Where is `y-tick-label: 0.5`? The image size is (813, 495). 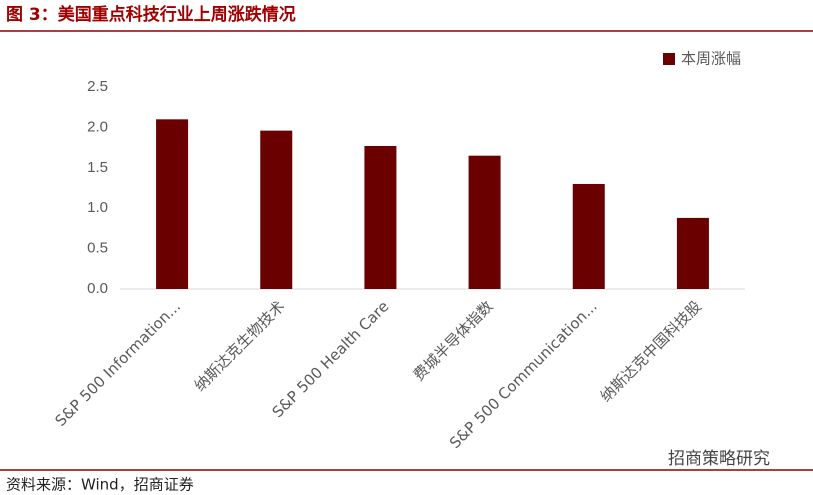 y-tick-label: 0.5 is located at coordinates (97, 248).